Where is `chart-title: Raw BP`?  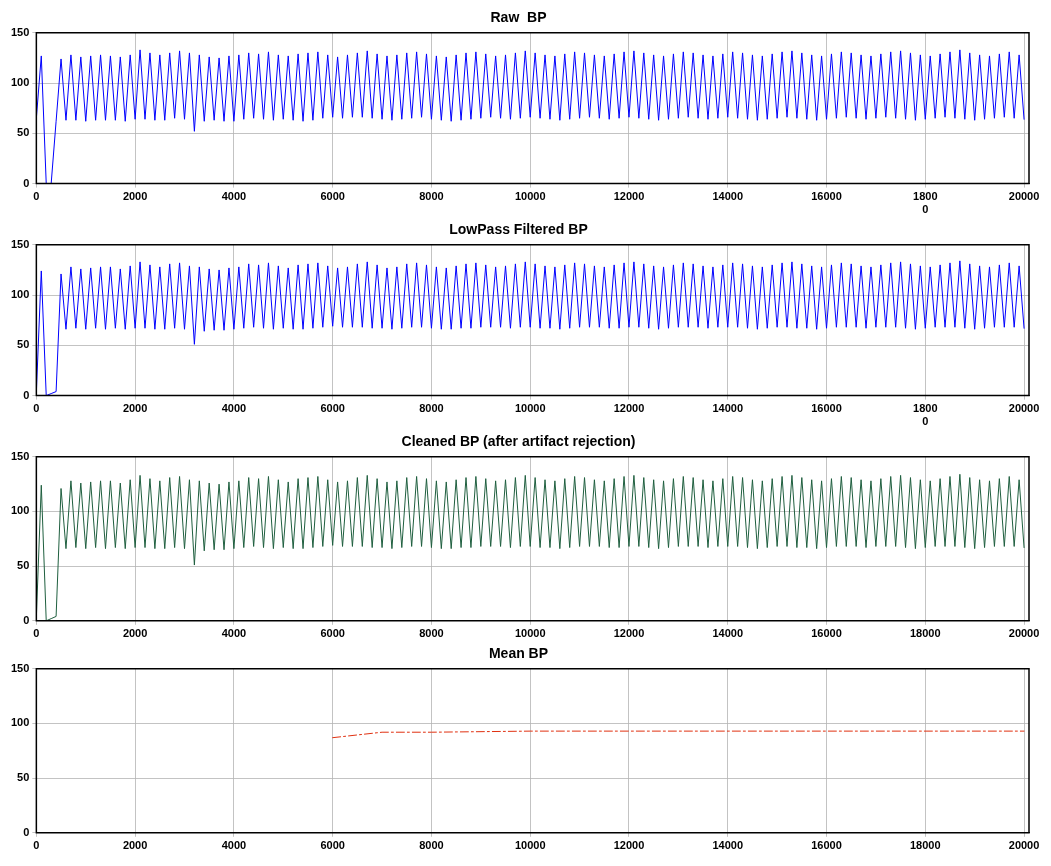
chart-title: Raw BP is located at coordinates (518, 17).